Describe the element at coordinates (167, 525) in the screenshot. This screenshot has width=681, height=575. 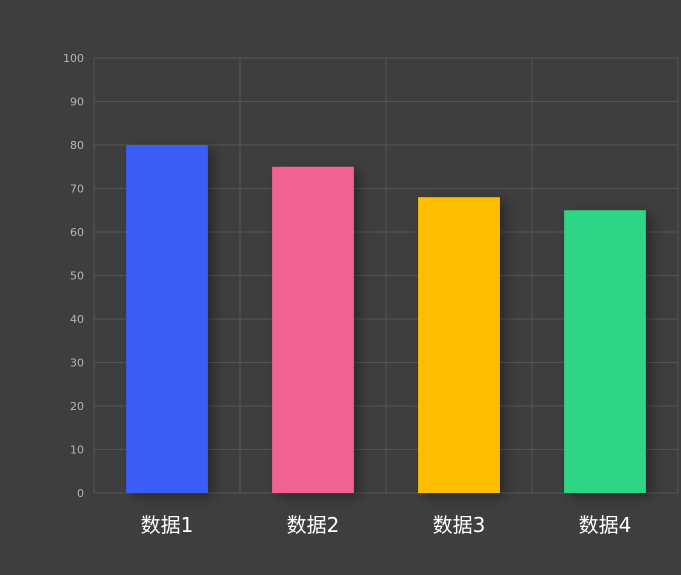
I see `x-category-label: 数据1` at that location.